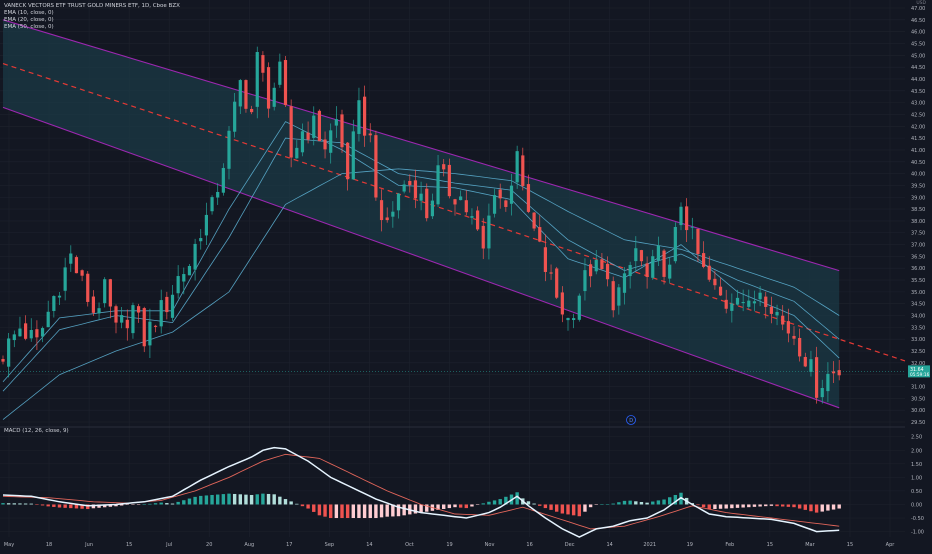 The image size is (932, 554). I want to click on price-tick-label: 32.50, so click(918, 352).